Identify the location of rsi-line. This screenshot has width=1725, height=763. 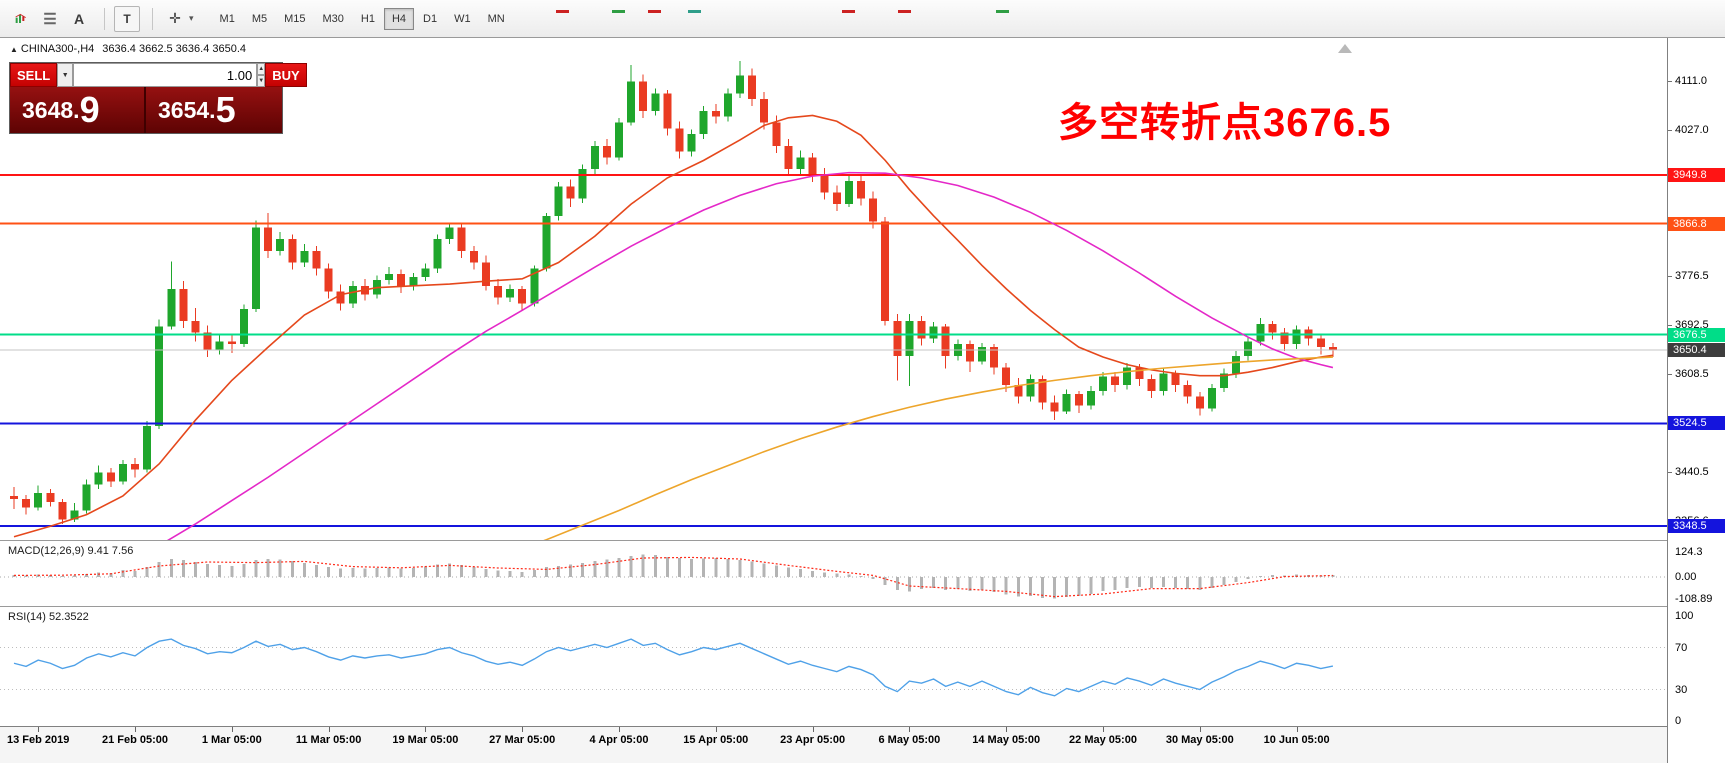
(673, 667).